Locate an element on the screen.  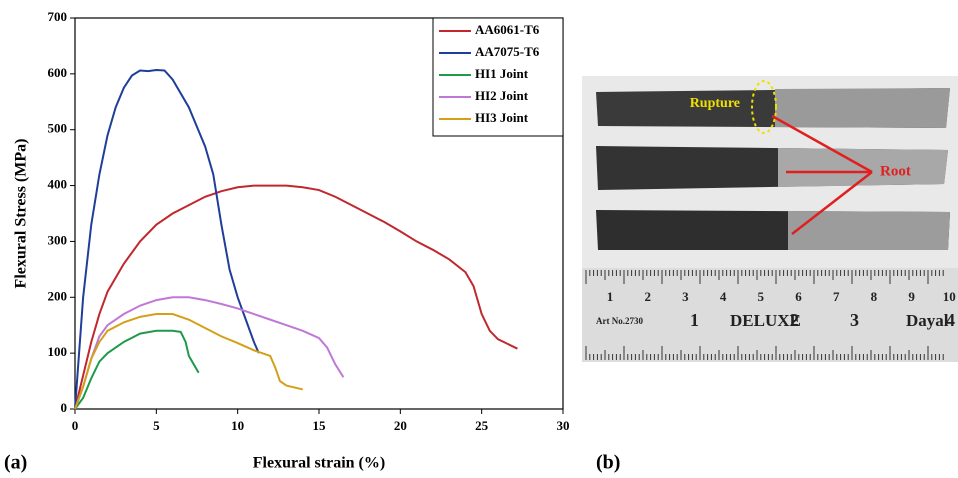
x-tick-label: 30 is located at coordinates (563, 425).